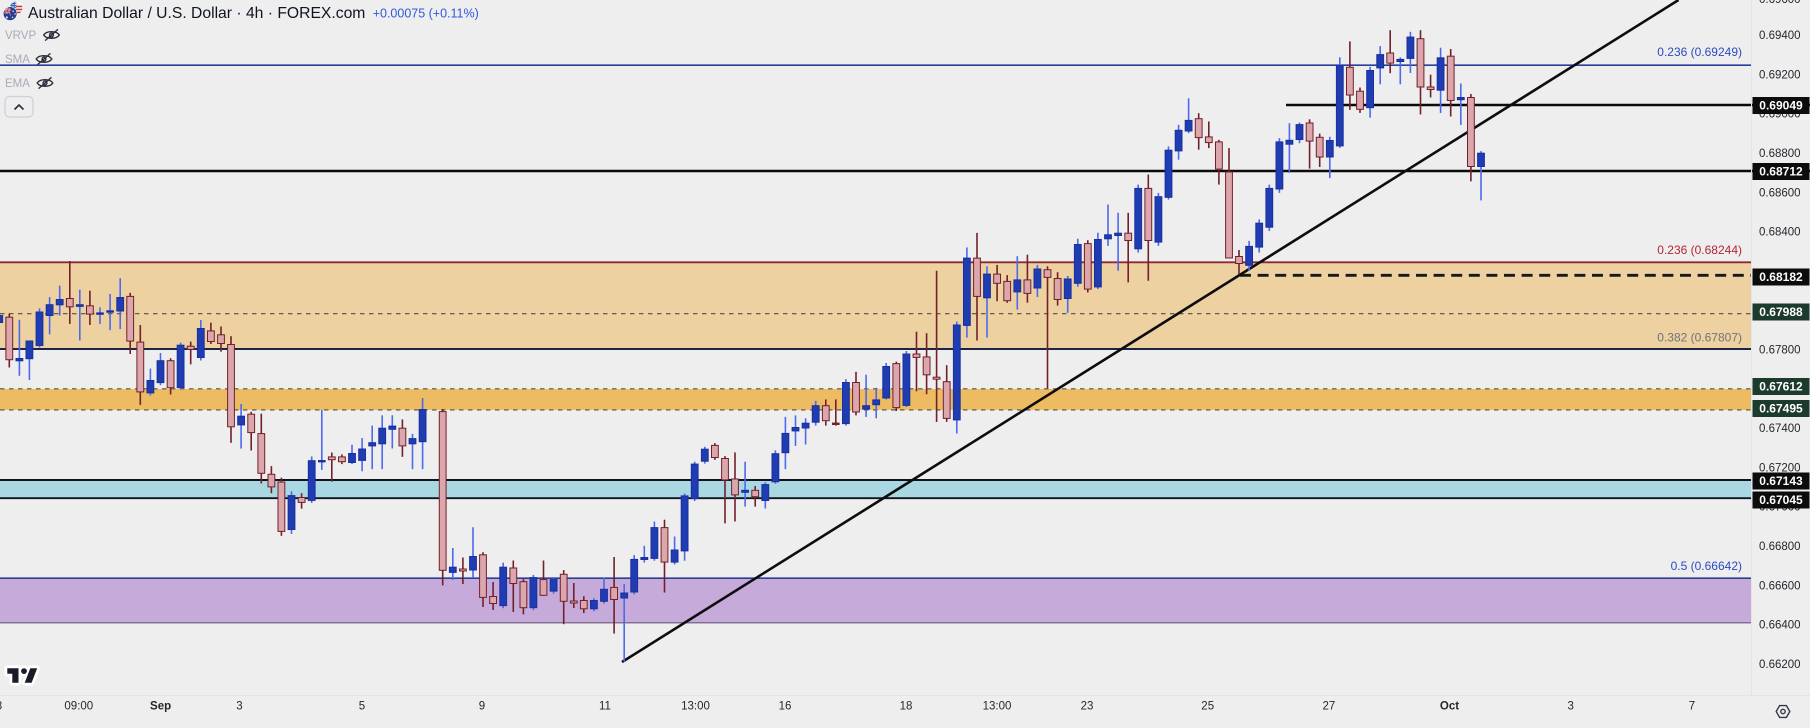  I want to click on svg-text: 0.66200, so click(1780, 665).